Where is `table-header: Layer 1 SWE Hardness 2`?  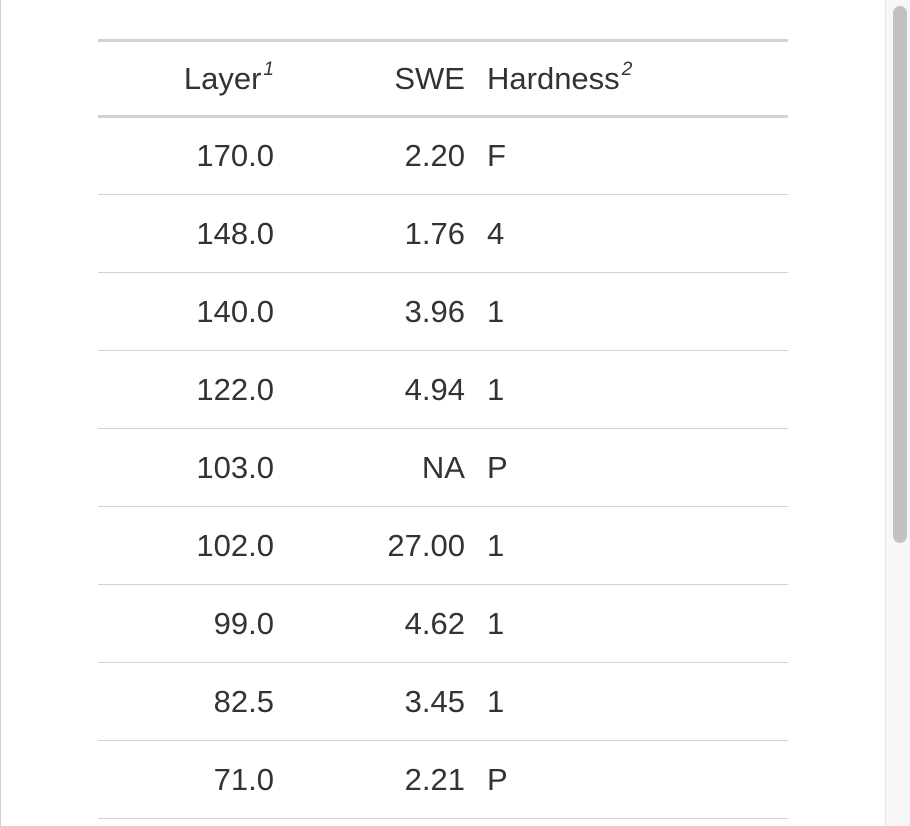 table-header: Layer 1 SWE Hardness 2 is located at coordinates (443, 78).